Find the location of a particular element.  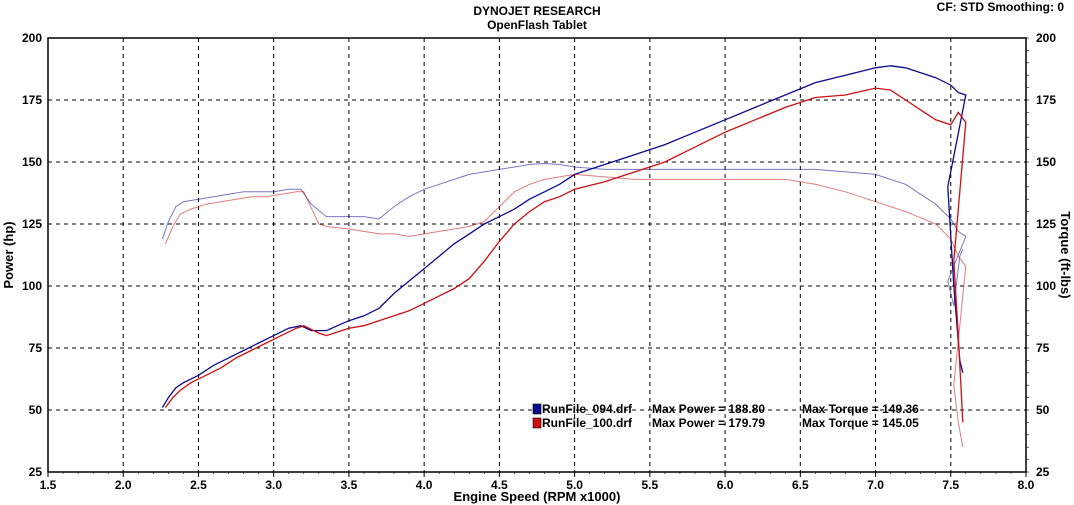

x-tick-label: 2.0 is located at coordinates (123, 485).